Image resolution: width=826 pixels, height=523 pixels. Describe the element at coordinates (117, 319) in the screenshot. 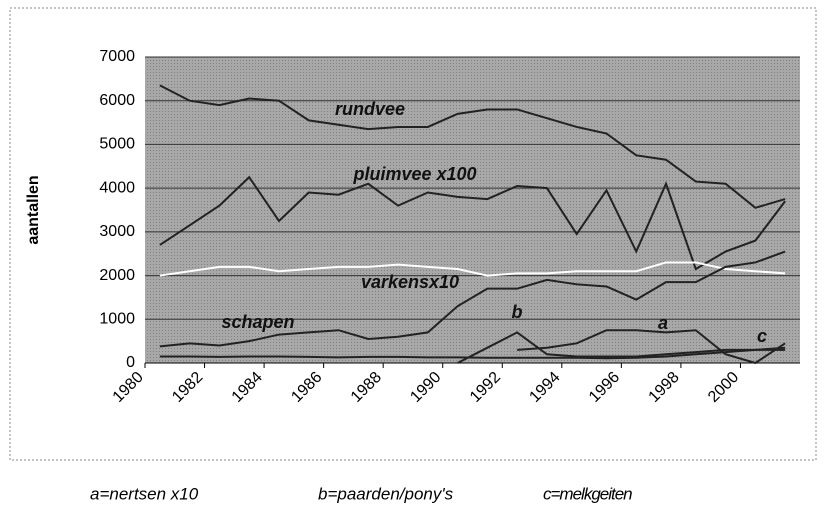

I see `y-tick-label: 1000` at that location.